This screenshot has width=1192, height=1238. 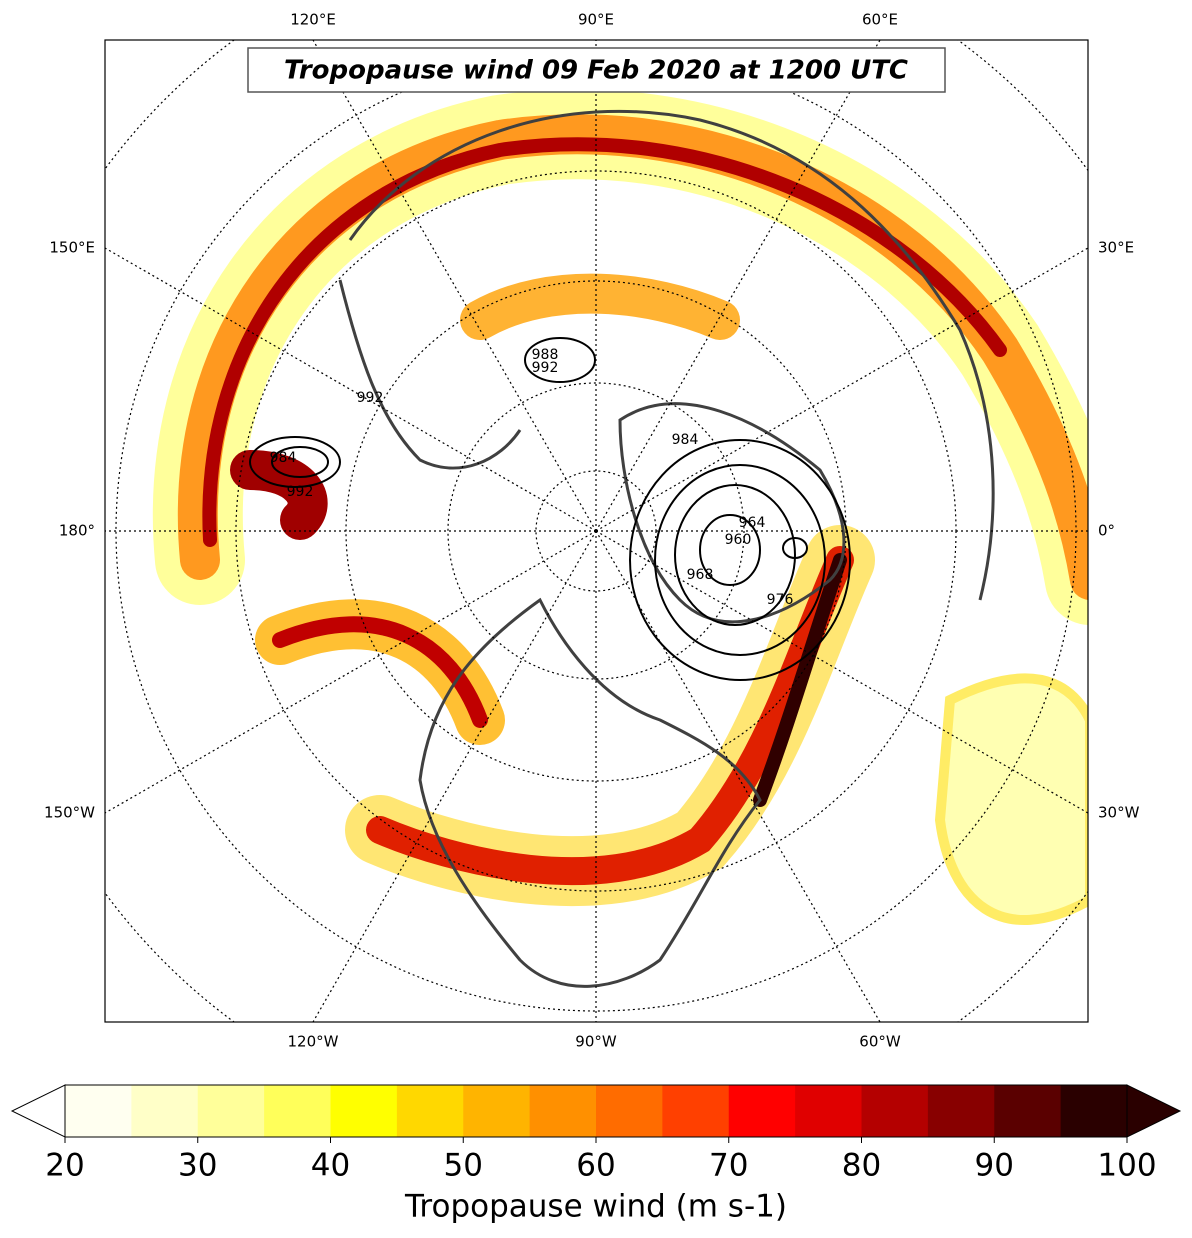 What do you see at coordinates (72, 248) in the screenshot?
I see `longitude-label: 150°E` at bounding box center [72, 248].